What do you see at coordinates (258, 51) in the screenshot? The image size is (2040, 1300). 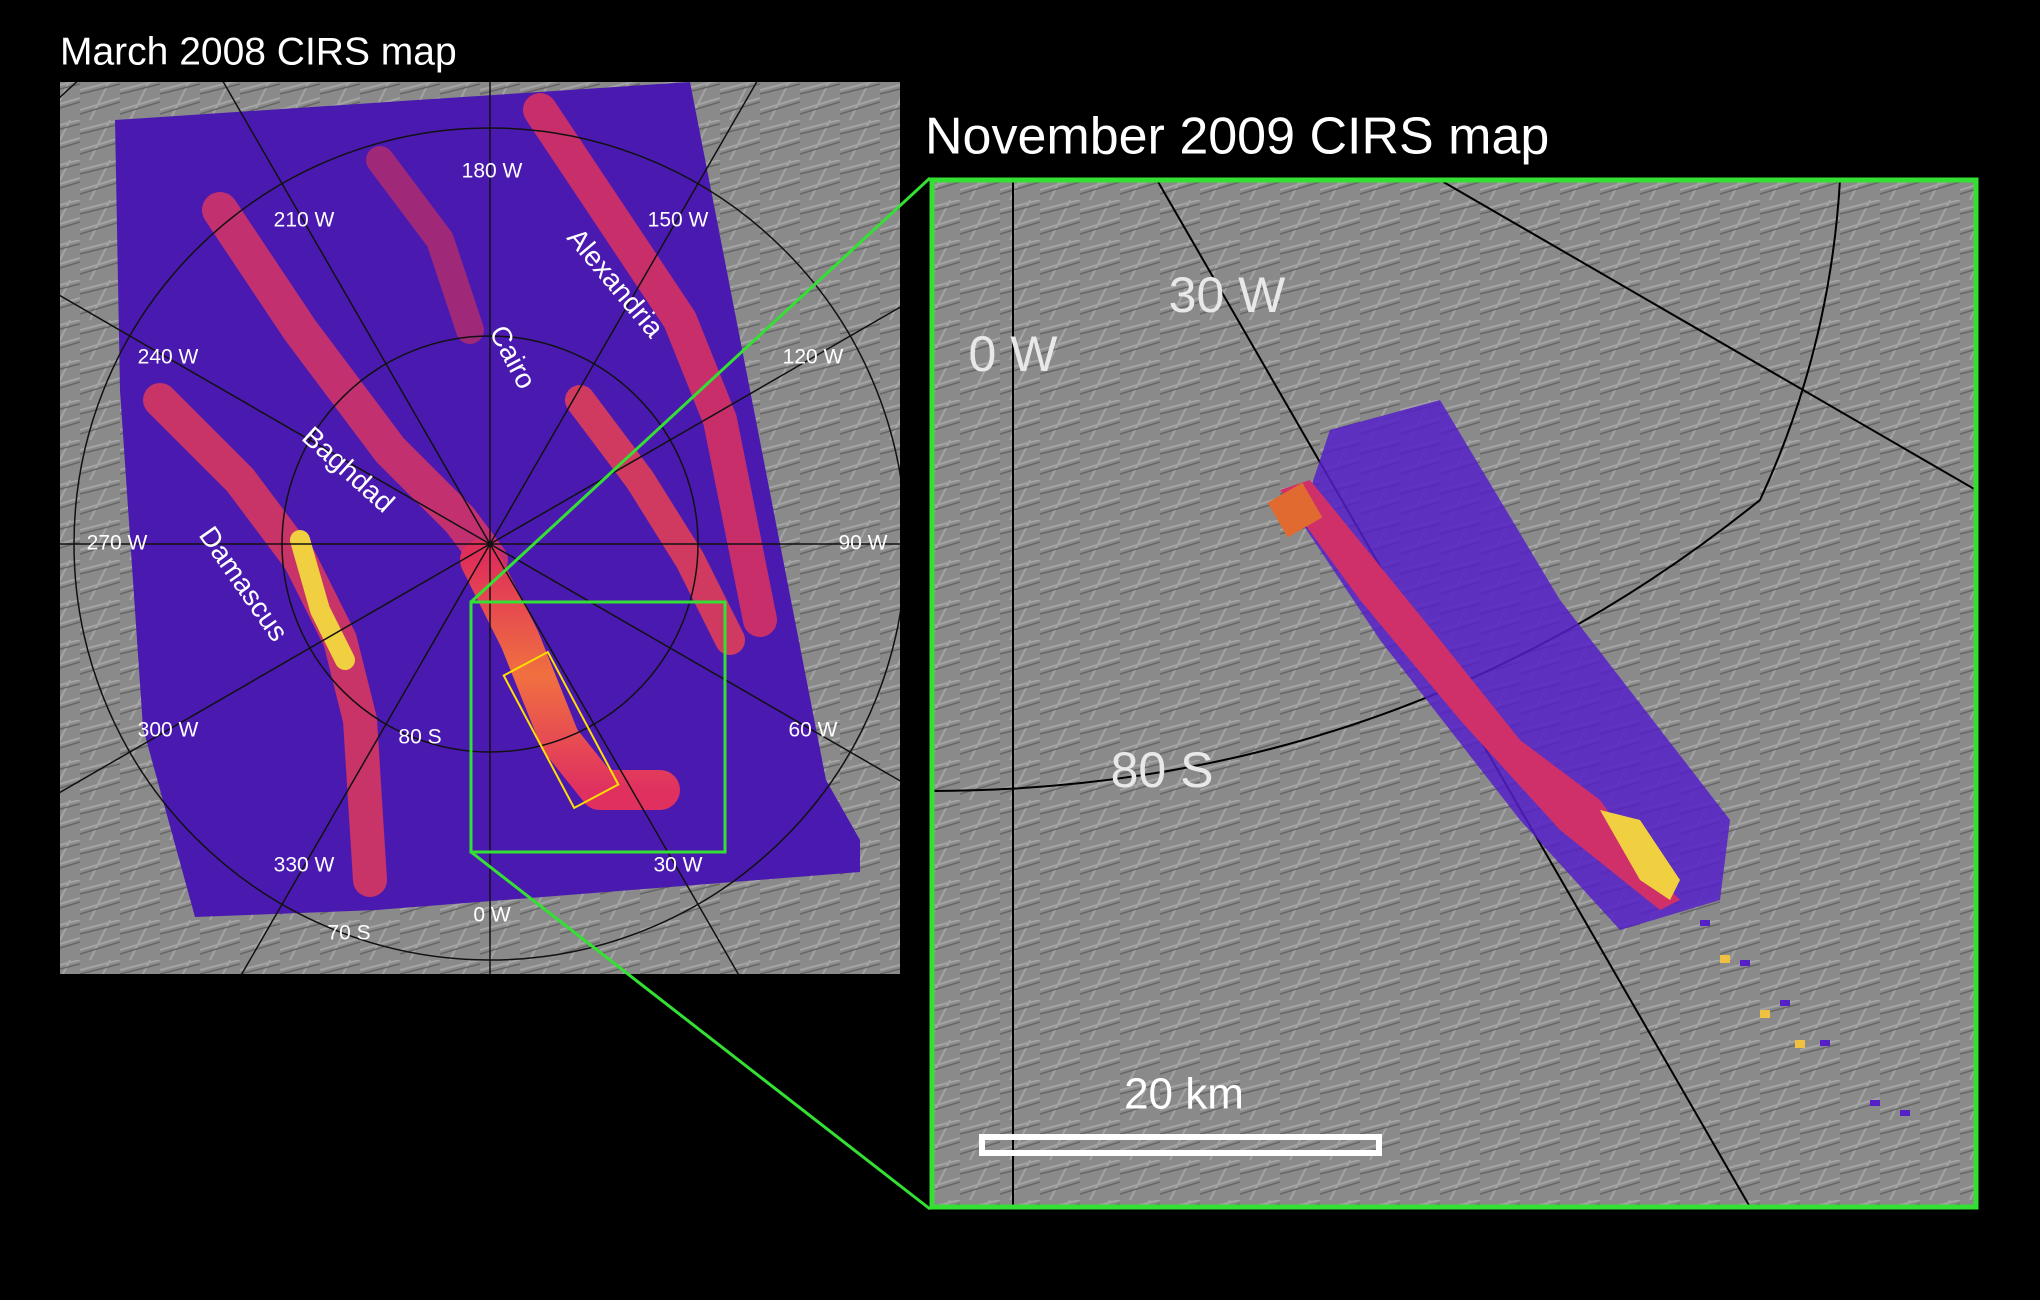 I see `left-title: March 2008 CIRS map` at bounding box center [258, 51].